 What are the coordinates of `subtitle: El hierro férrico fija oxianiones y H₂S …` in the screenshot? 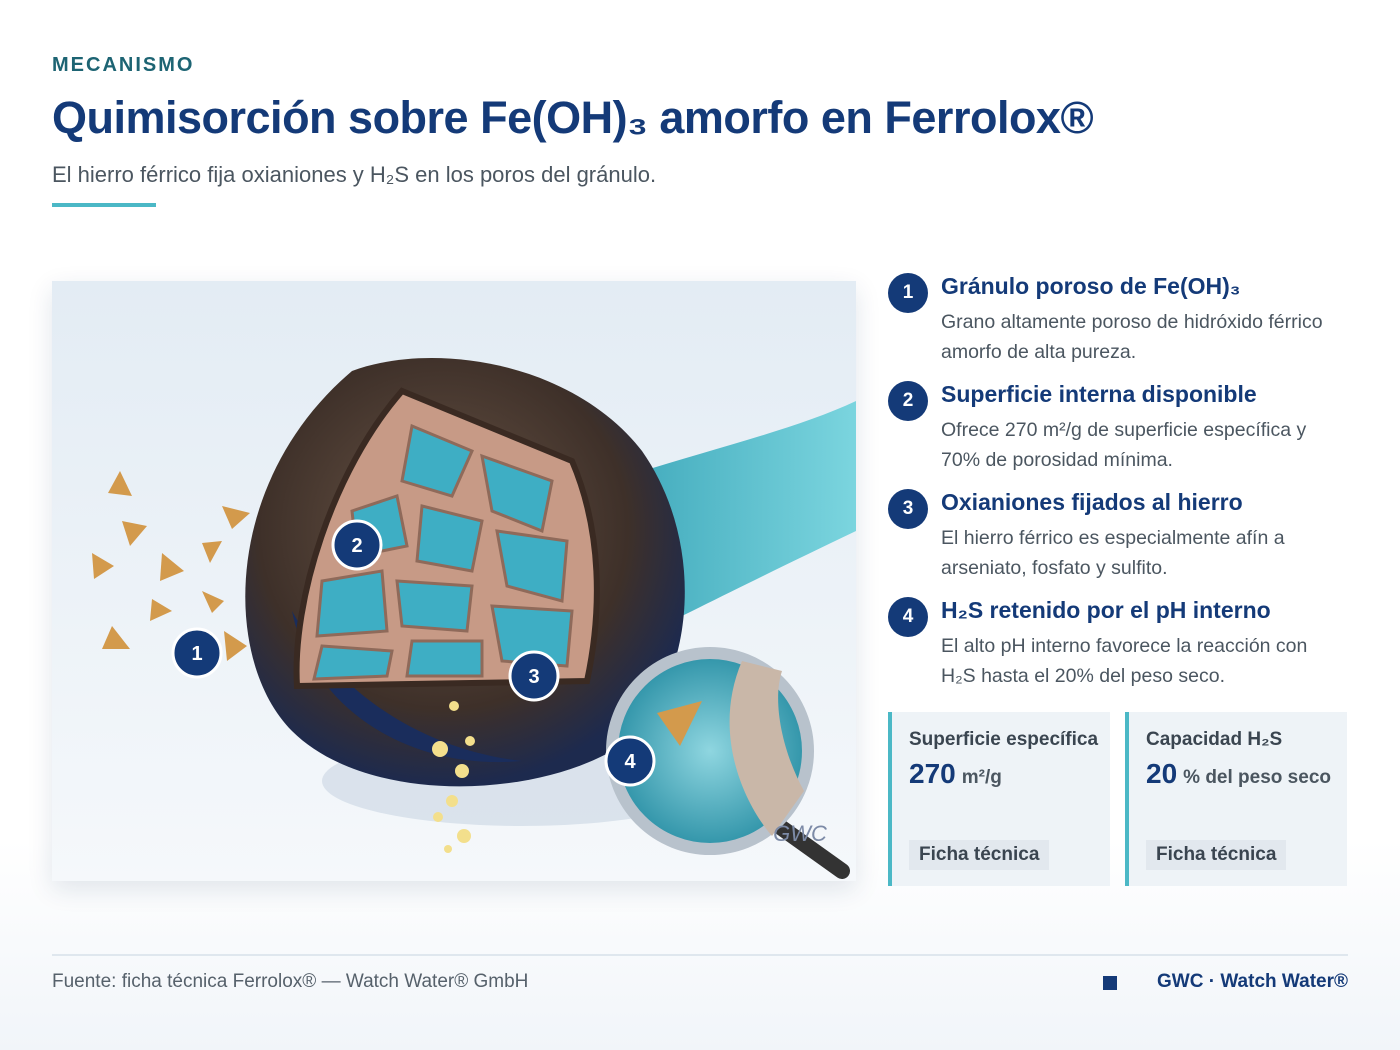 It's located at (354, 174).